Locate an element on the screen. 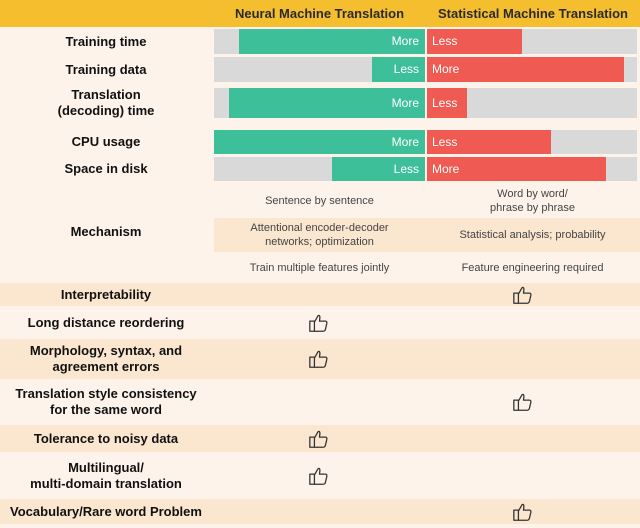 Image resolution: width=640 pixels, height=528 pixels. mechanism-band is located at coordinates (427, 235).